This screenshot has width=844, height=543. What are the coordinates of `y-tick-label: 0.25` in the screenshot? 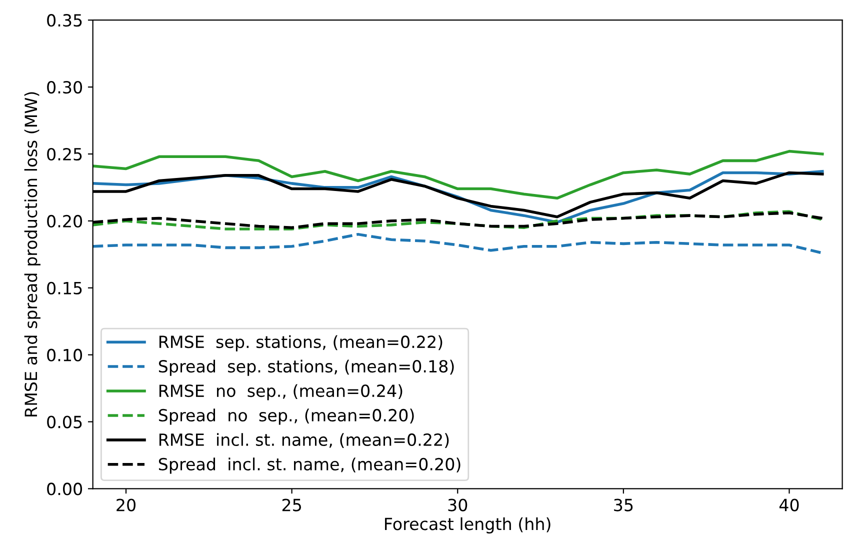 It's located at (64, 154).